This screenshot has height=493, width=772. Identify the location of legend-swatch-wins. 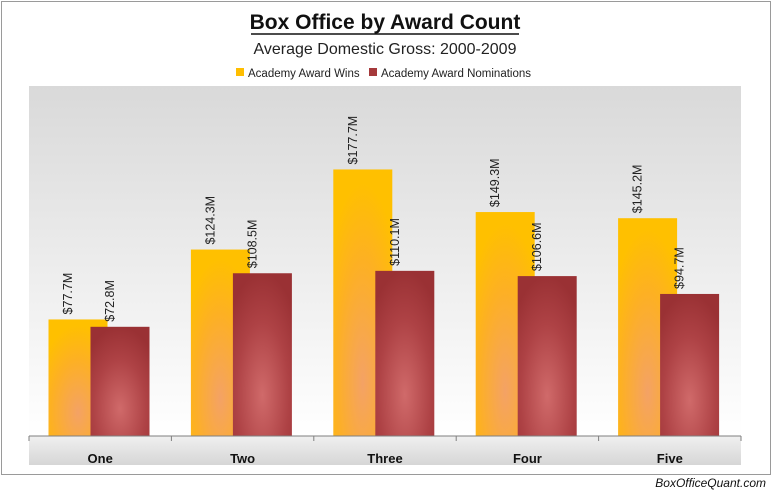
(240, 72).